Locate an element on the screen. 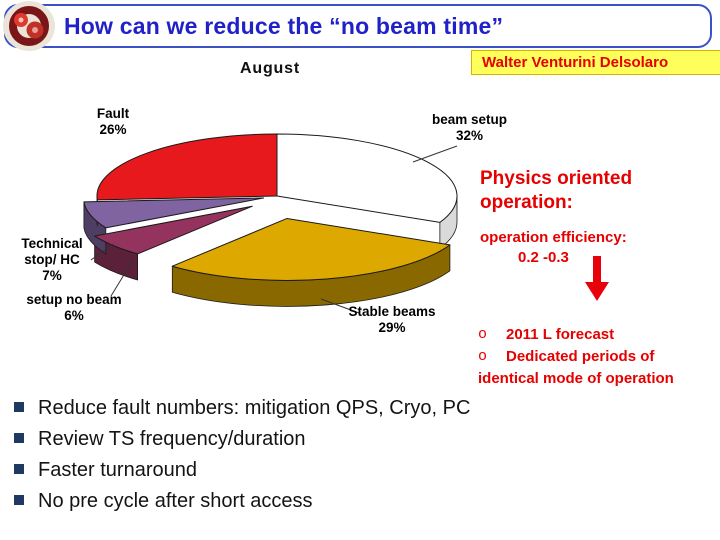  list-item-text: Review TS frequency/duration is located at coordinates (172, 439).